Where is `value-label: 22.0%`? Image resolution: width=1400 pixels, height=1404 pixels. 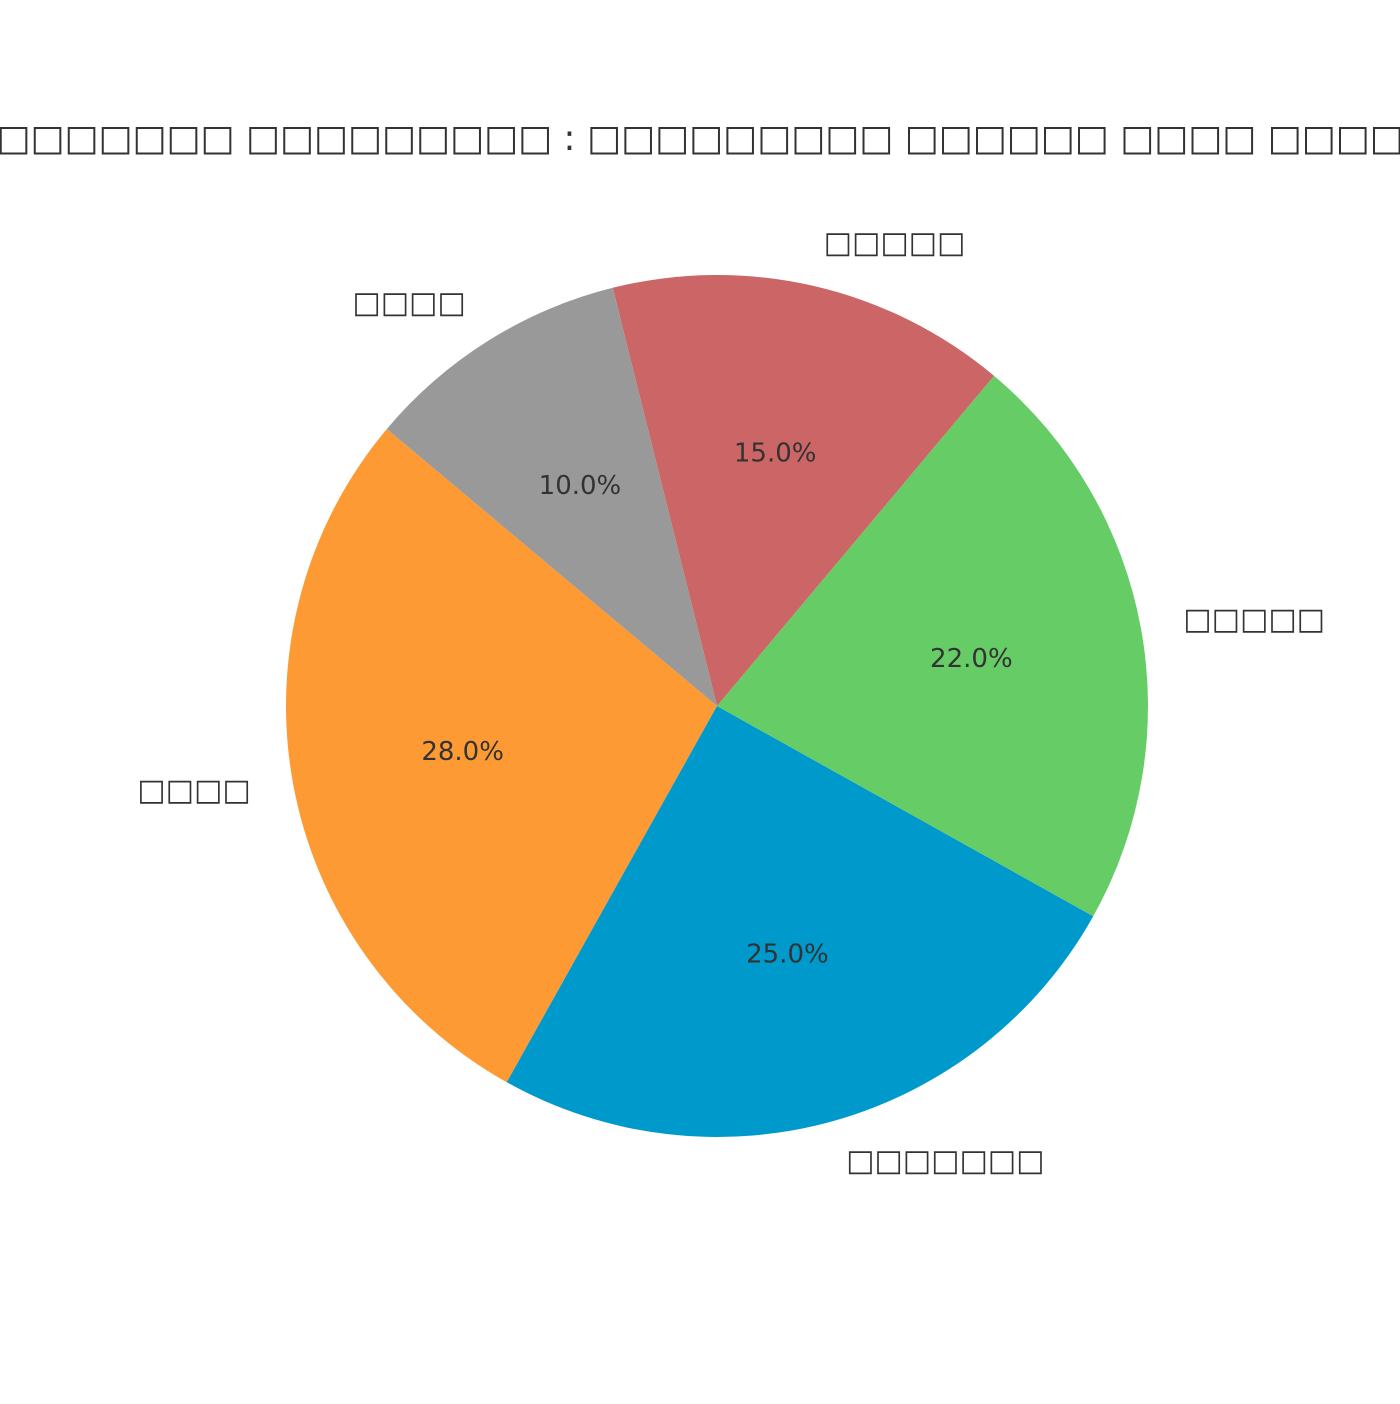
value-label: 22.0% is located at coordinates (971, 659).